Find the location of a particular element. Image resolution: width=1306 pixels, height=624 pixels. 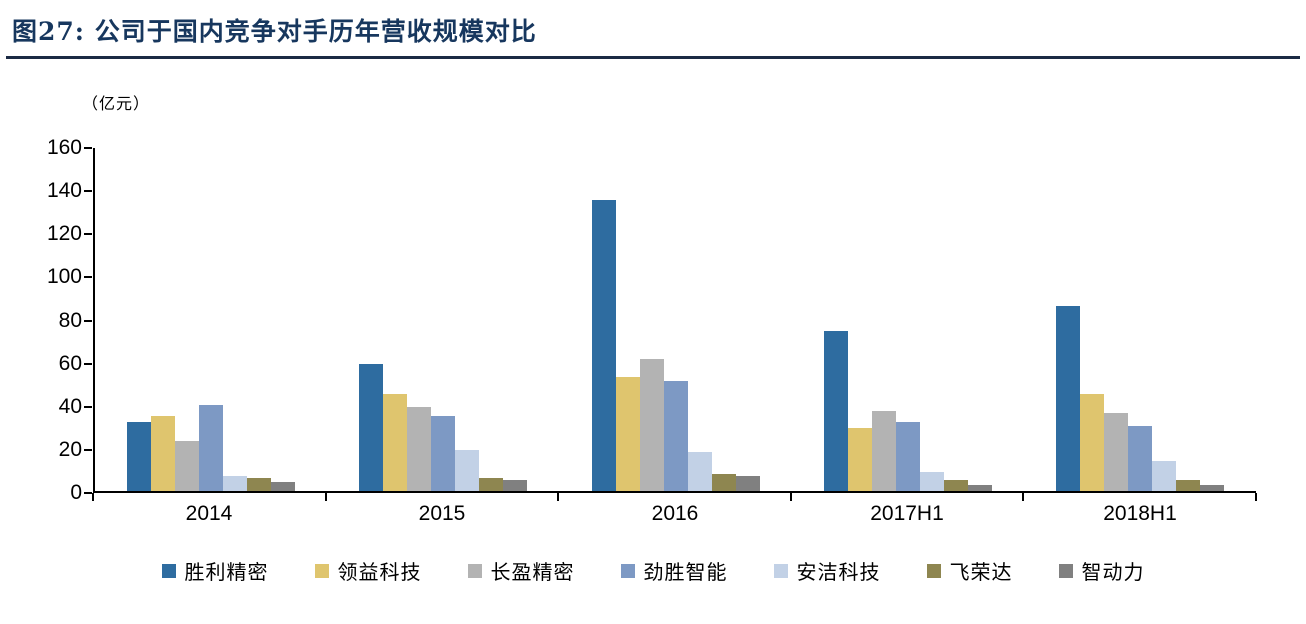

y-axis-unit-label: （亿元） is located at coordinates (116, 104).